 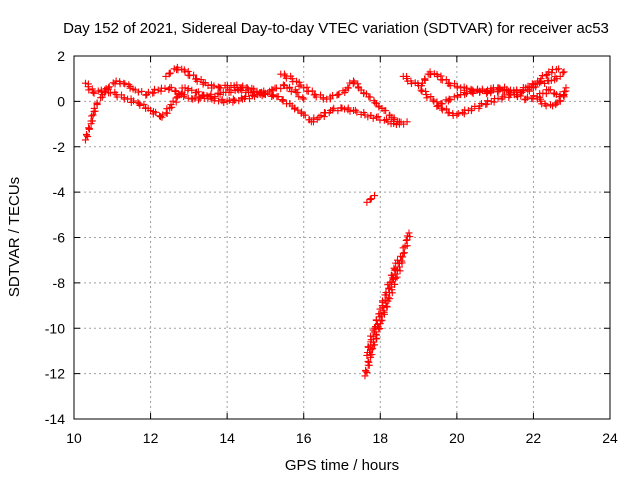 I want to click on y-tick-label: 2, so click(x=61, y=56).